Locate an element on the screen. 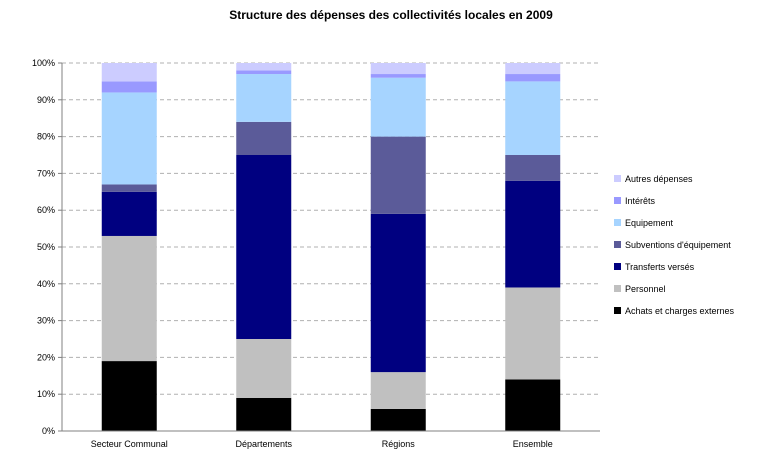 The height and width of the screenshot is (457, 783). legend-label: Intérêts is located at coordinates (640, 201).